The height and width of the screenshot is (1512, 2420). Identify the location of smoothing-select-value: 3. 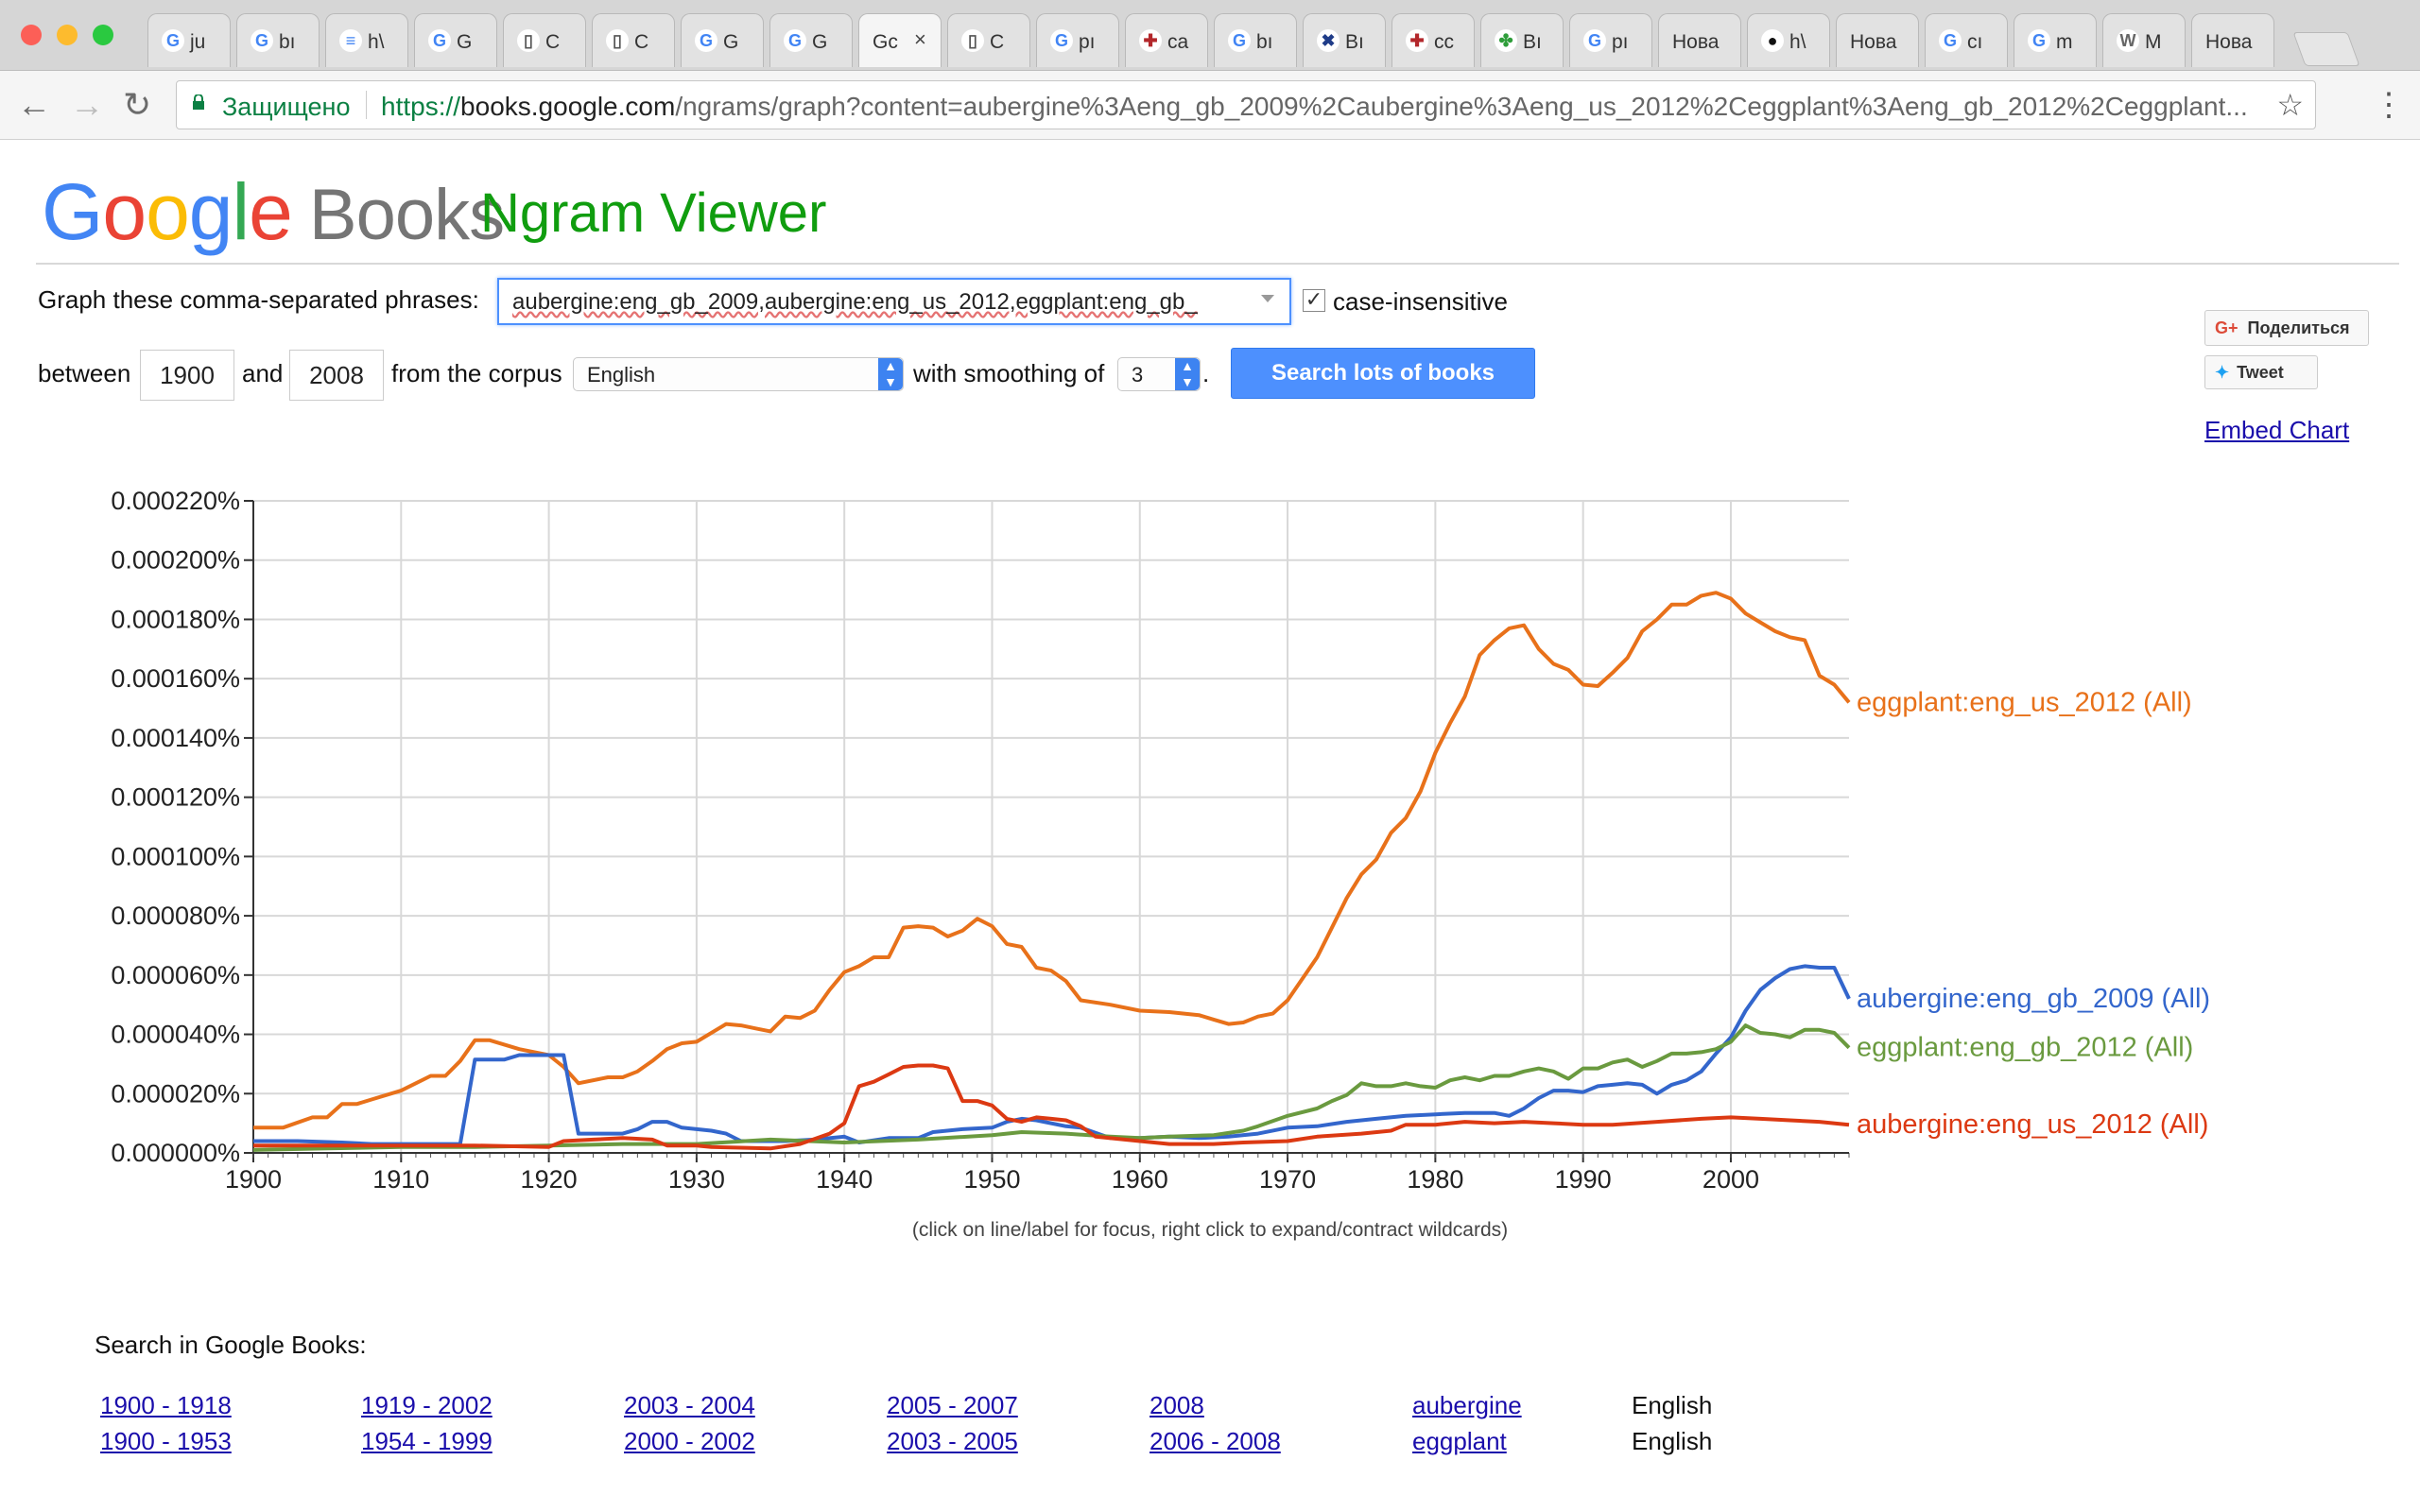
(1138, 375).